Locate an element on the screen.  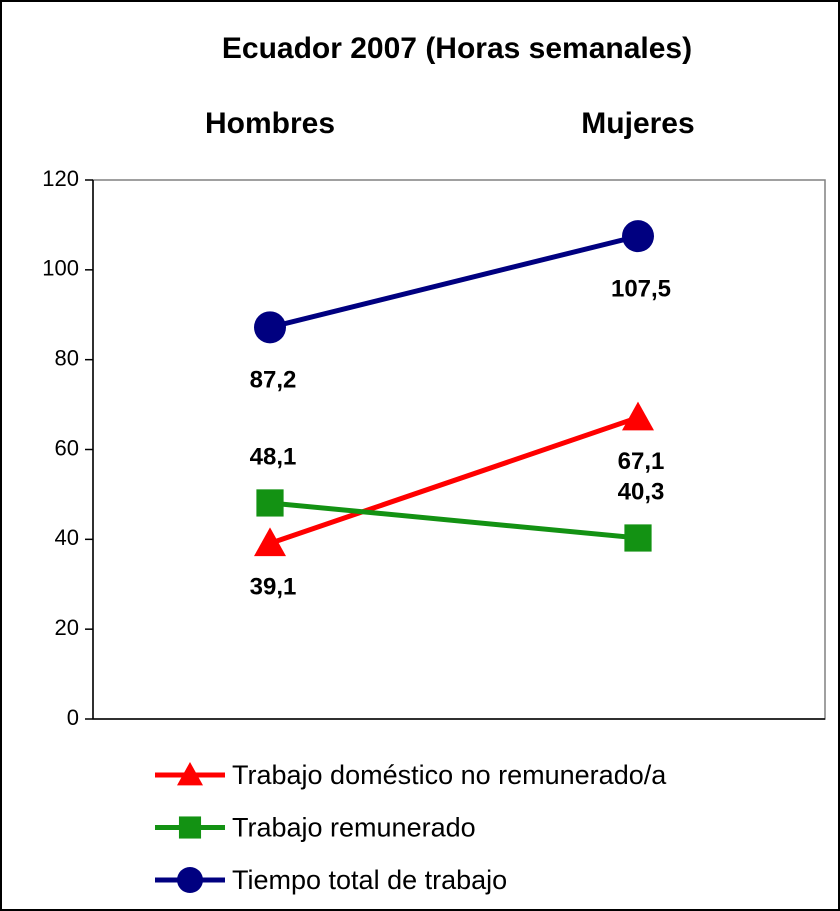
y-tick-label: 100 is located at coordinates (60, 268).